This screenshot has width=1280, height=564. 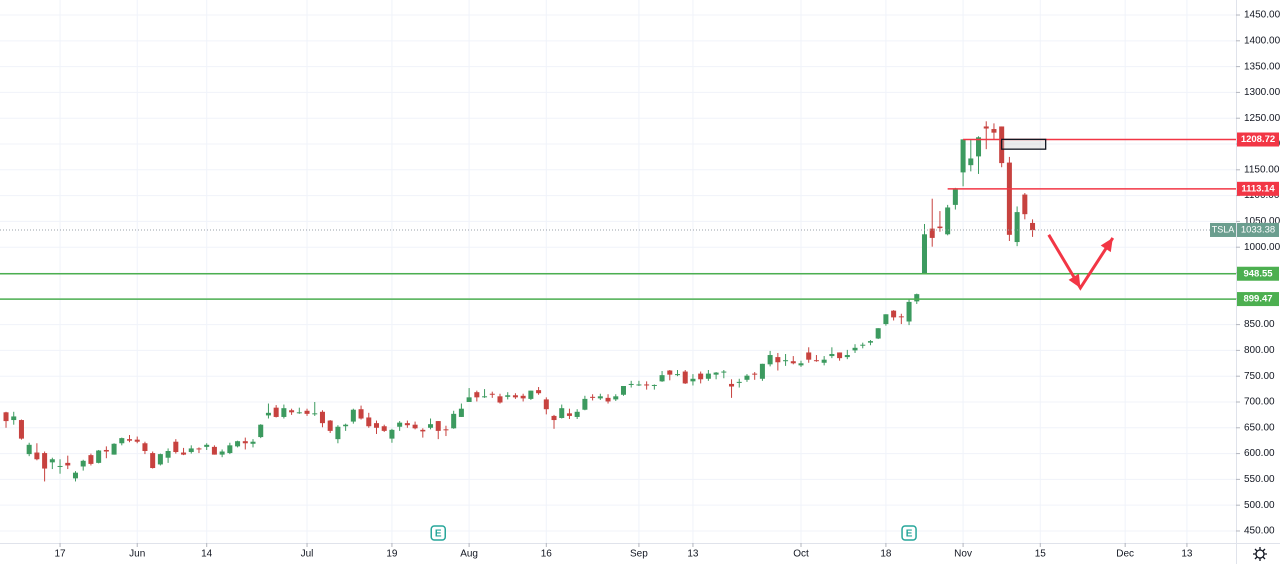 I want to click on last-price-label: 1033.38, so click(x=1258, y=229).